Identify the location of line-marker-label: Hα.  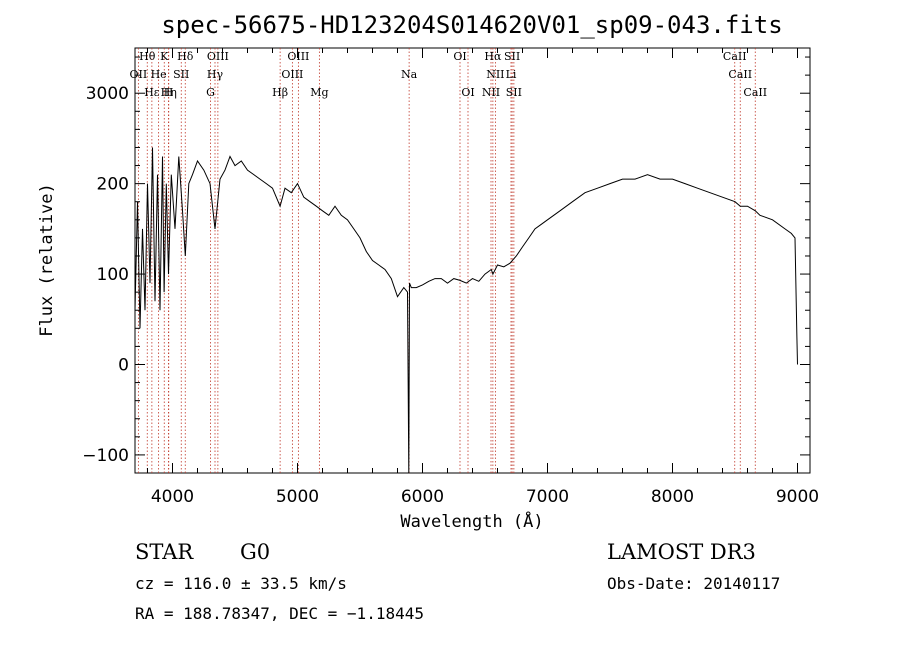
(493, 56).